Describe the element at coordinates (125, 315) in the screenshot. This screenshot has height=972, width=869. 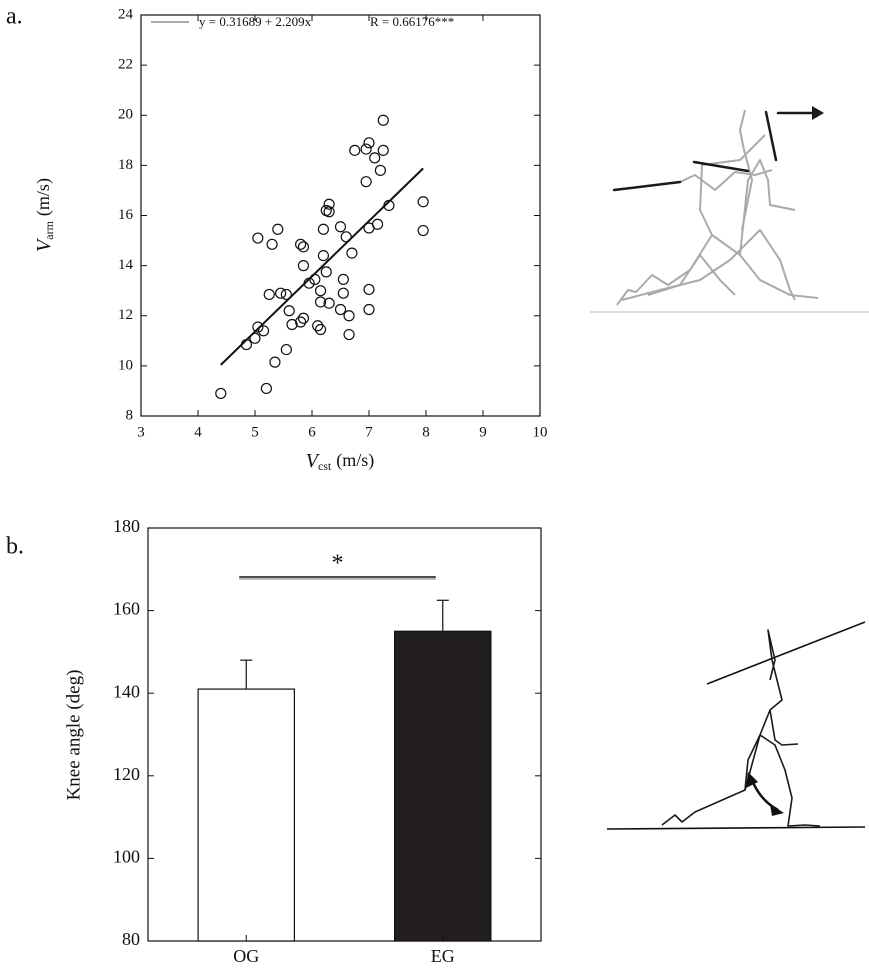
I see `y-tick-label: 12` at that location.